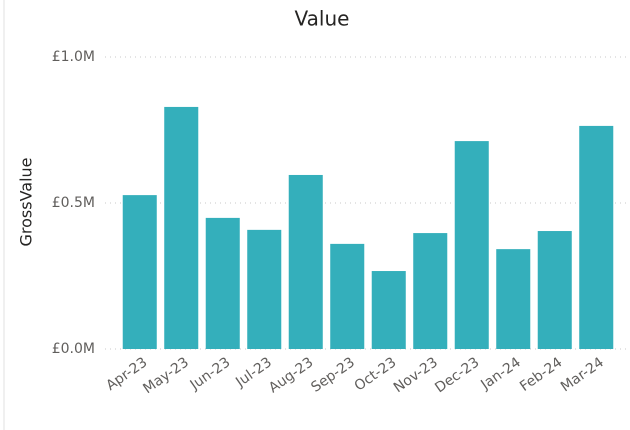  I want to click on x-tick-label: Jun-23, so click(210, 373).